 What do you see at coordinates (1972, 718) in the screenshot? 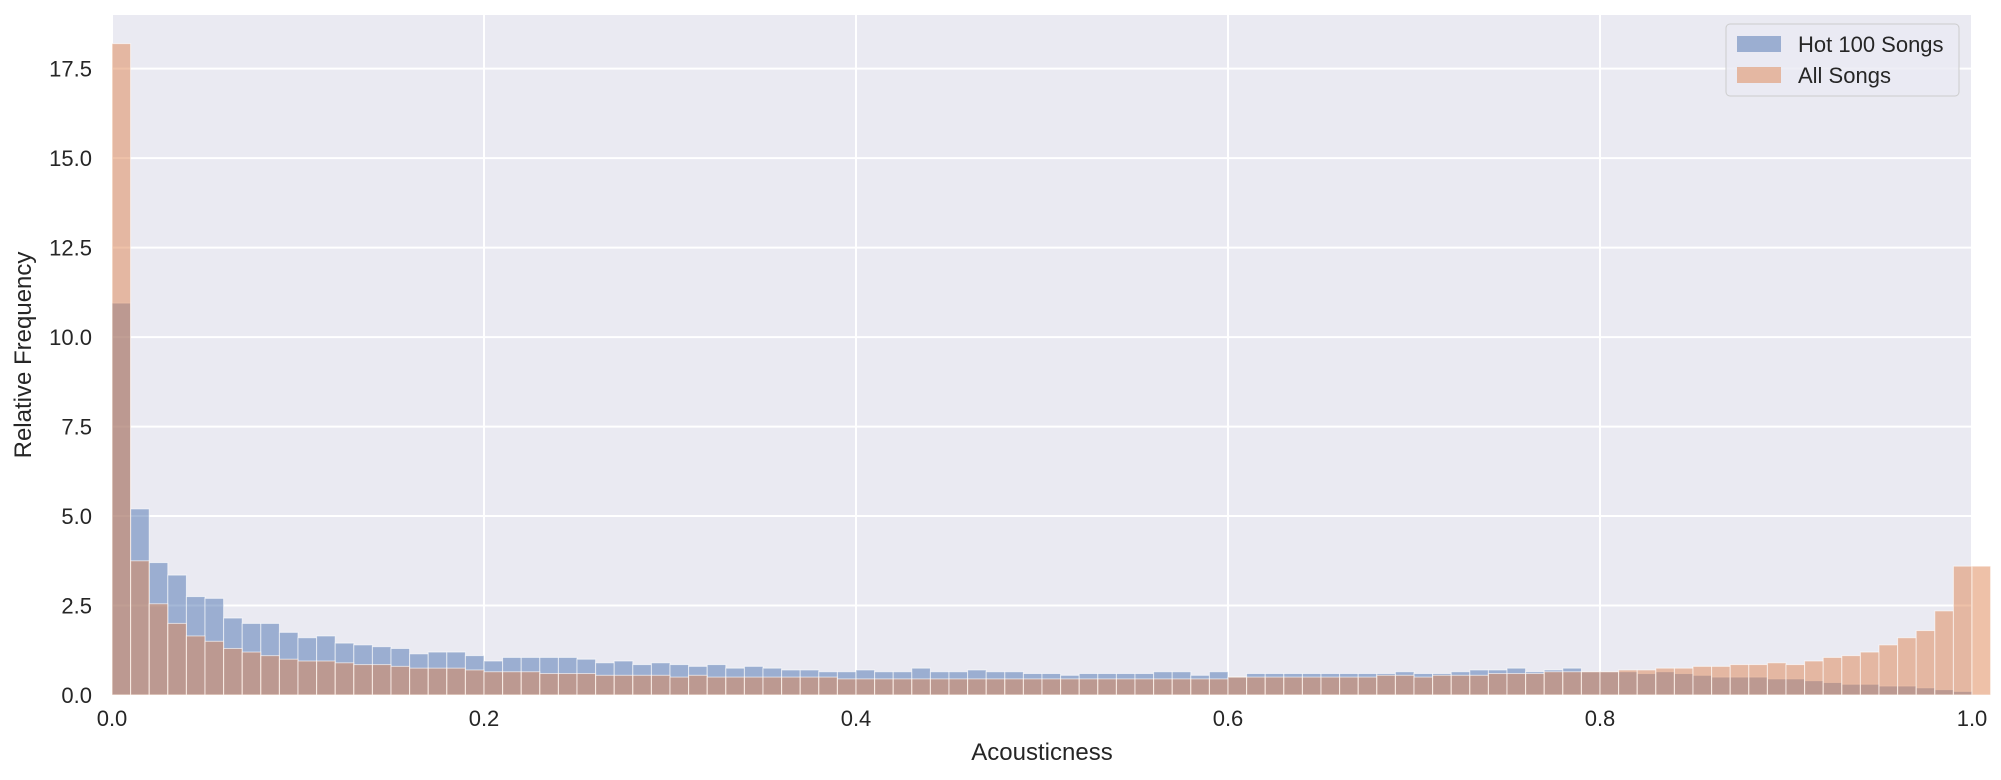
I see `x-tick-label: 1.0` at bounding box center [1972, 718].